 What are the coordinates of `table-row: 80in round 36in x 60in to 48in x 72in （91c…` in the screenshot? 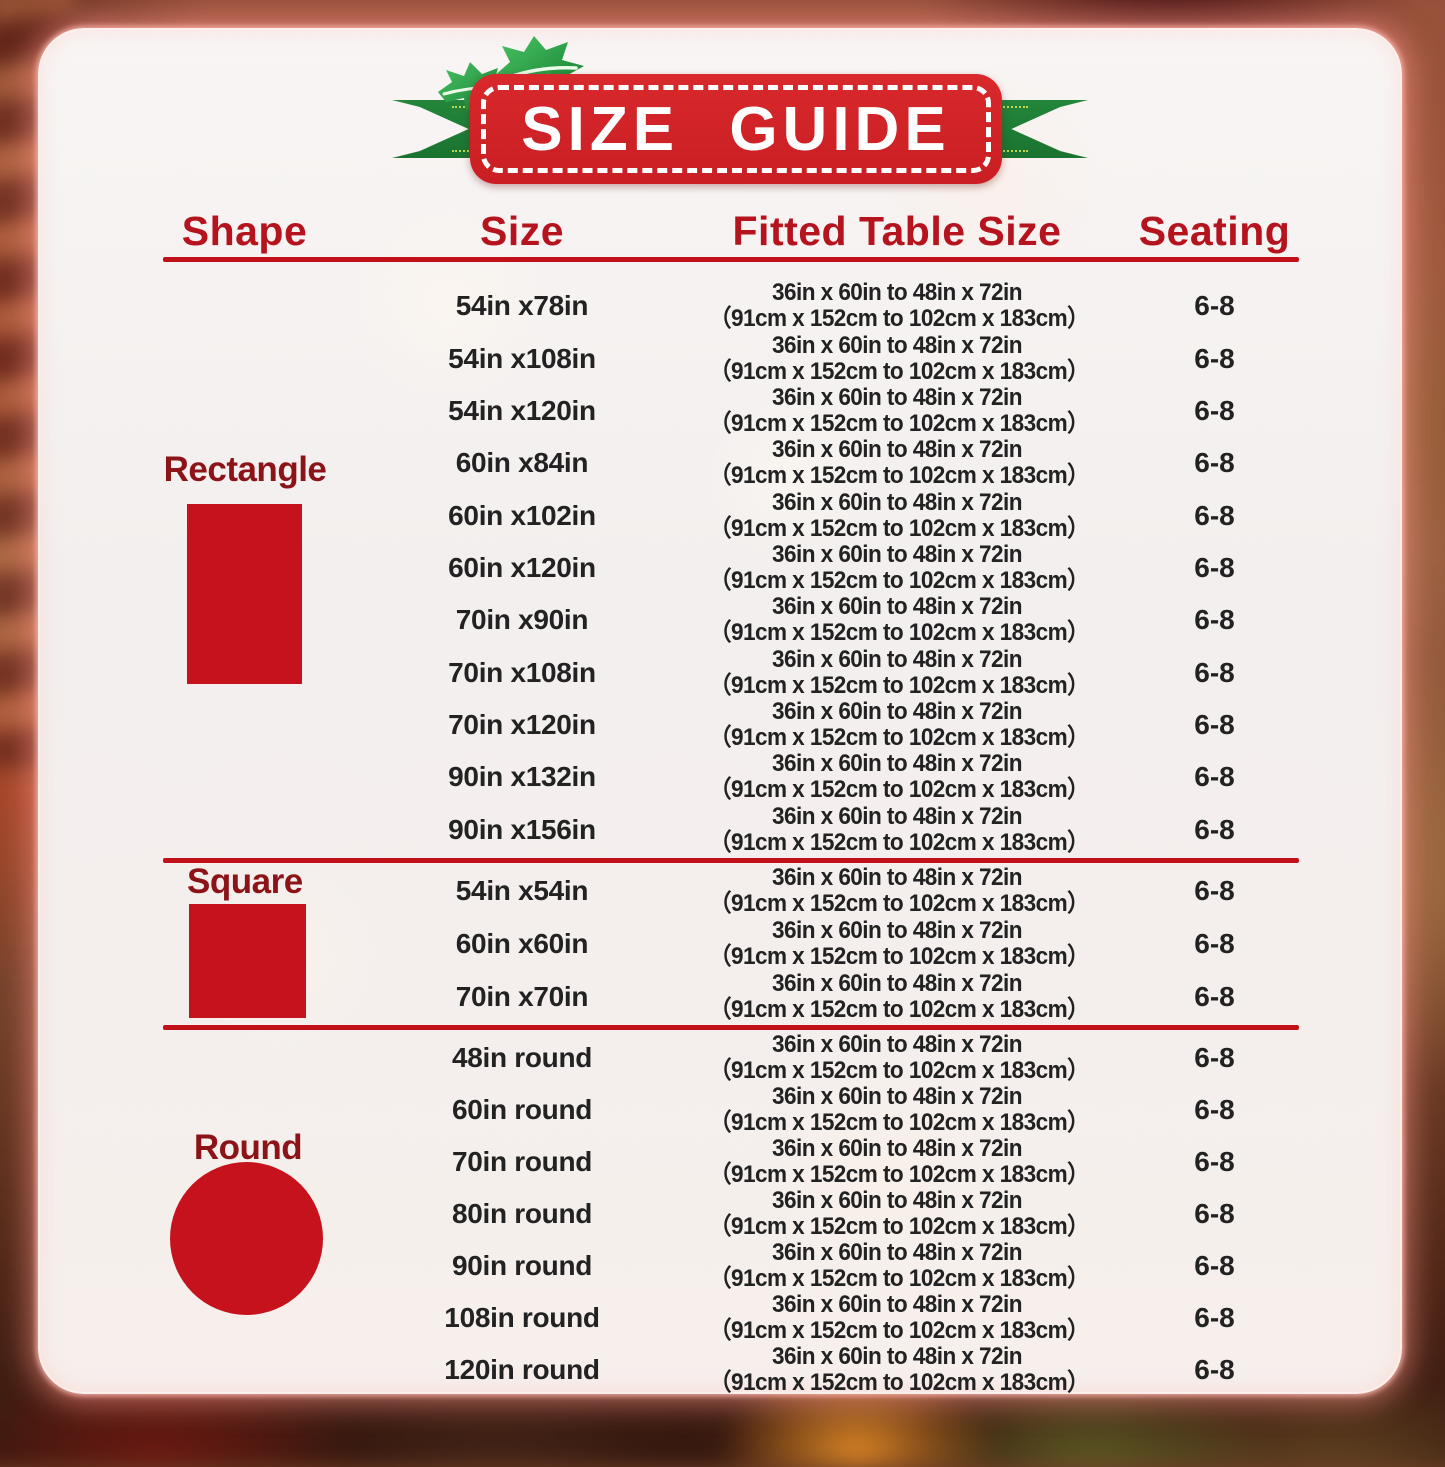 It's located at (737, 1214).